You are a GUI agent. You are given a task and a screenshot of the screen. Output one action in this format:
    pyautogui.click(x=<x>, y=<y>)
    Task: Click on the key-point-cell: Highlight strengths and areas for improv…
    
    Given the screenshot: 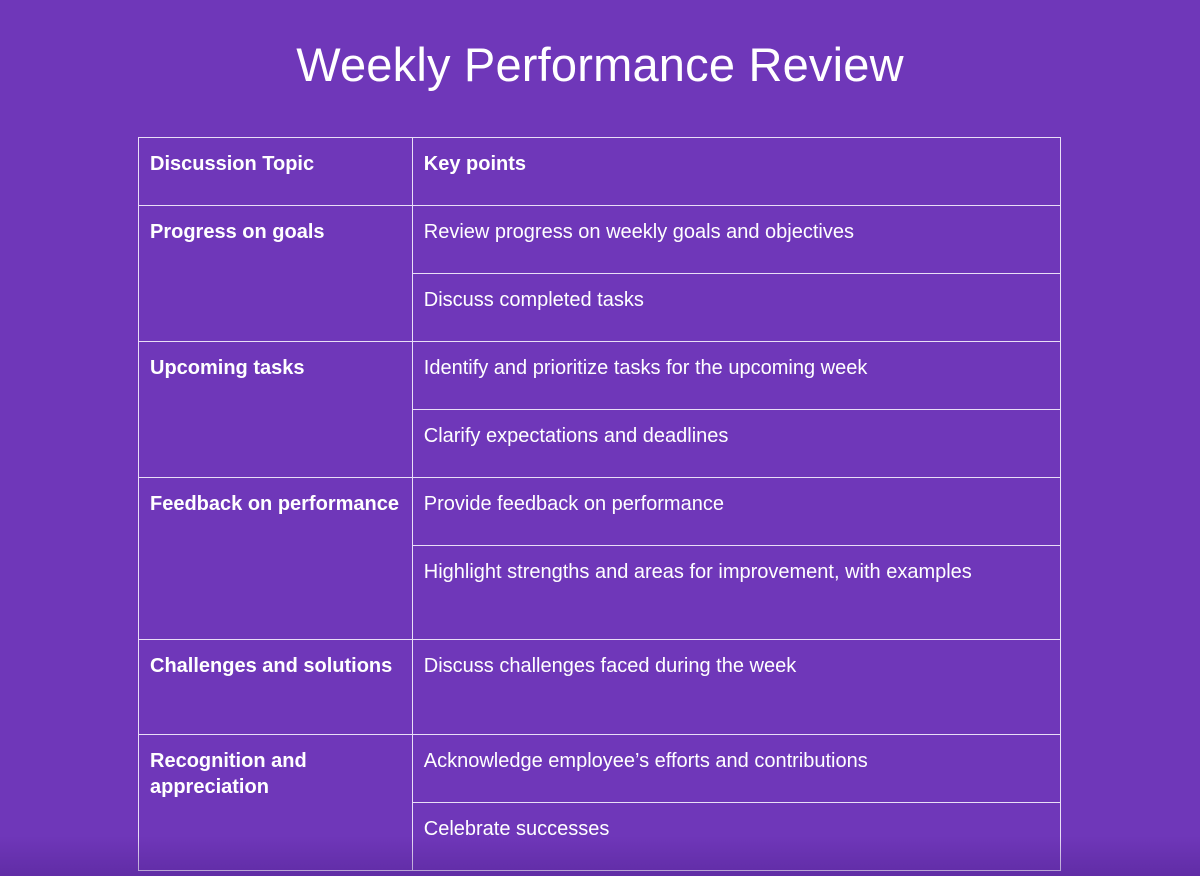 What is the action you would take?
    pyautogui.click(x=736, y=592)
    